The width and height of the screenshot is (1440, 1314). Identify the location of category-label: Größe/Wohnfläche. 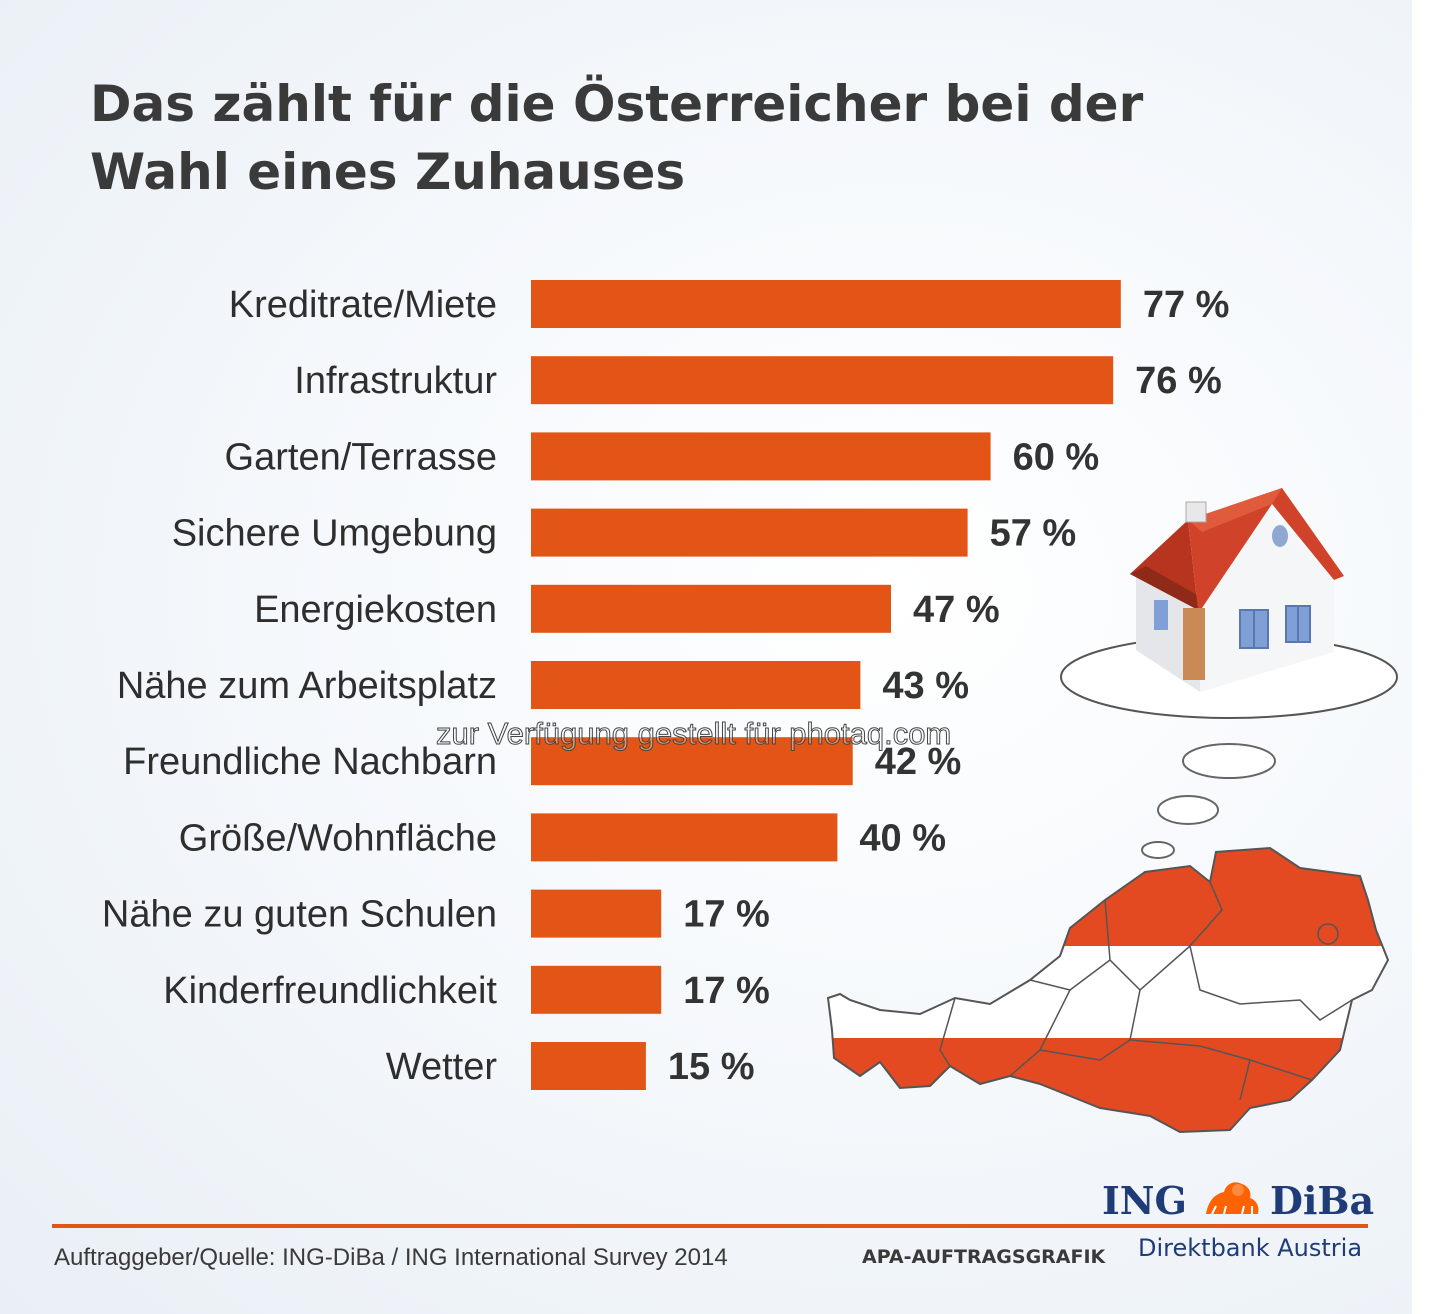
(338, 838).